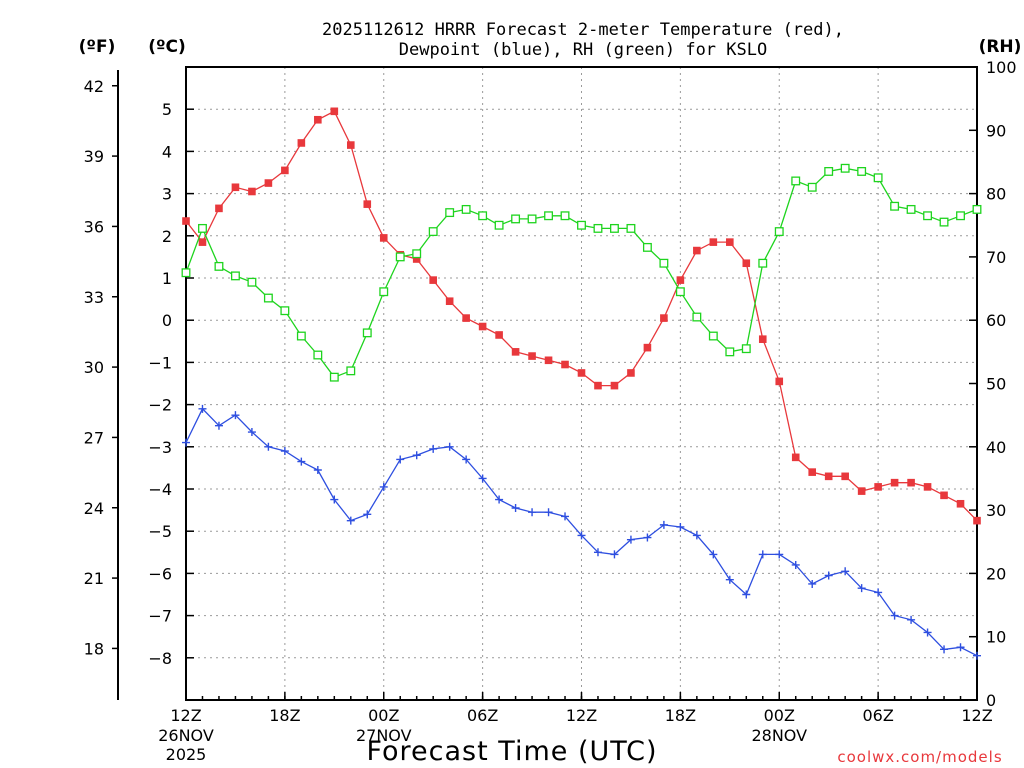  What do you see at coordinates (167, 47) in the screenshot?
I see `celsius-unit-label: (ºC)` at bounding box center [167, 47].